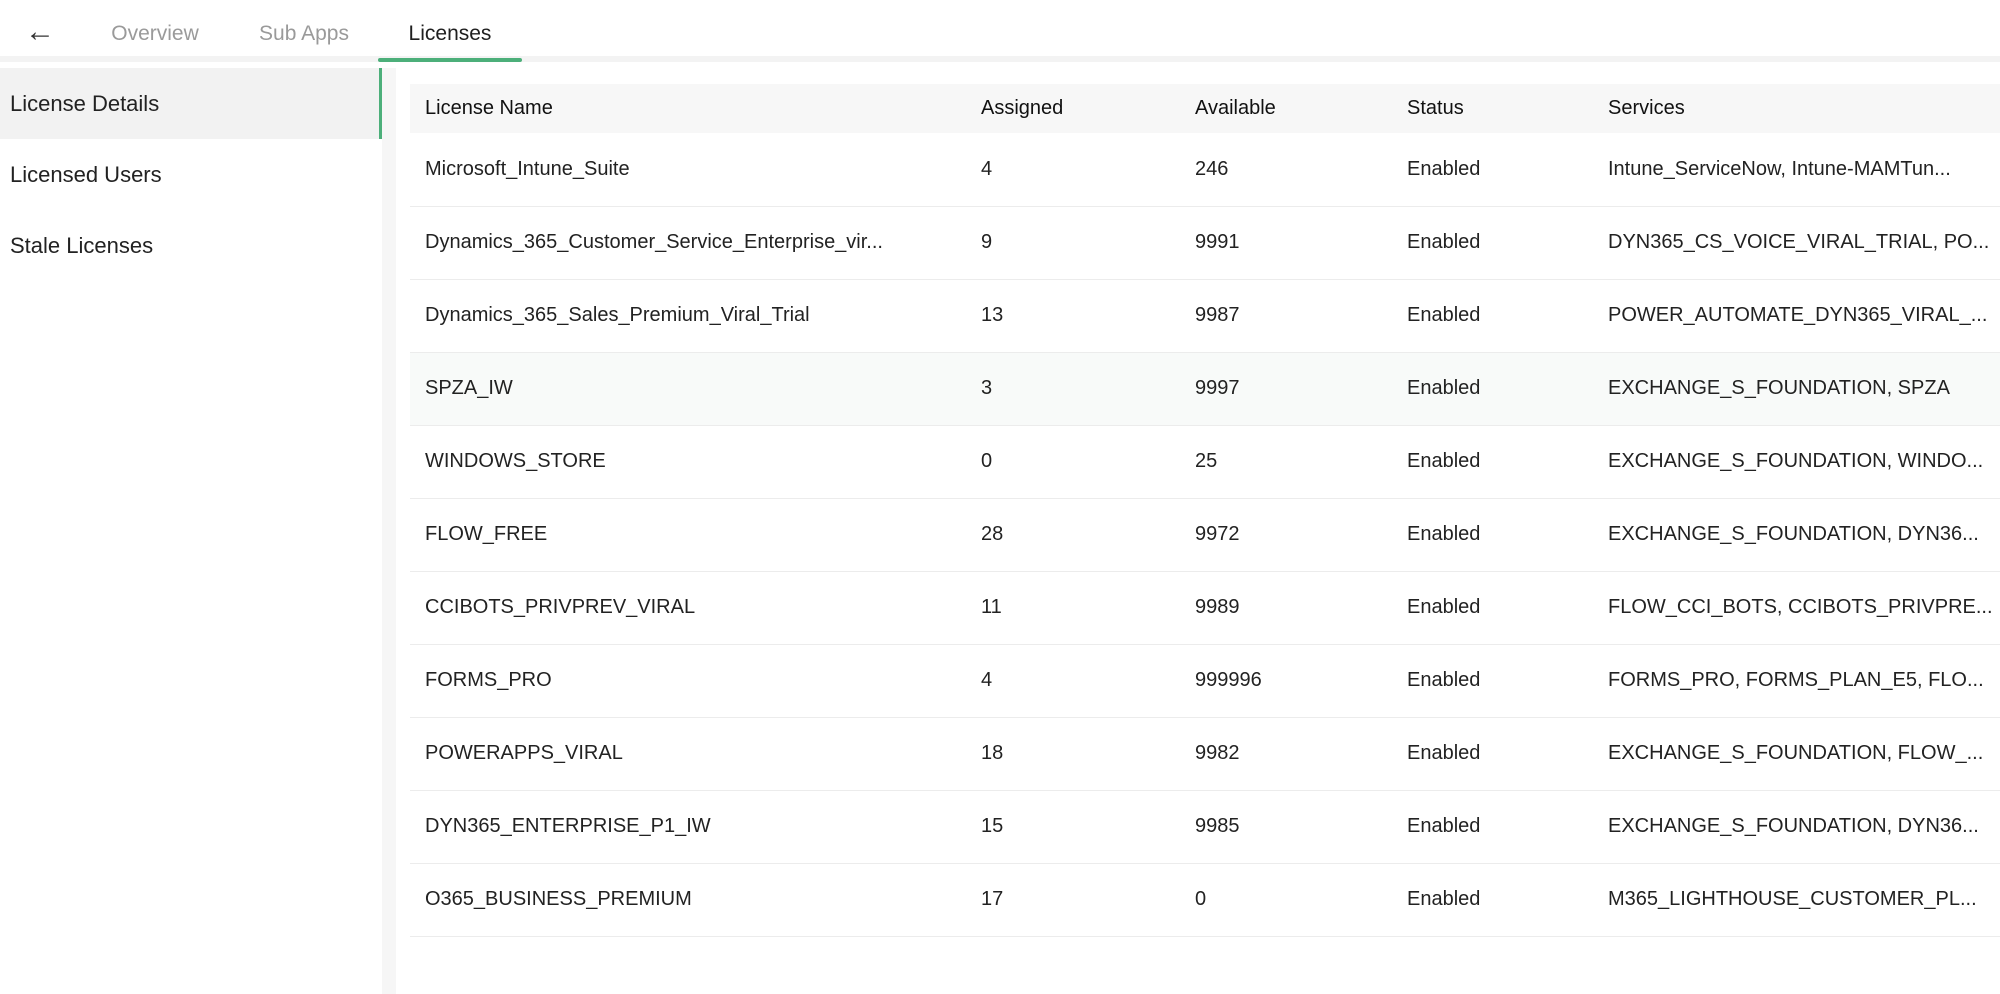 The image size is (2000, 994). What do you see at coordinates (1286, 900) in the screenshot?
I see `available-cell: 0` at bounding box center [1286, 900].